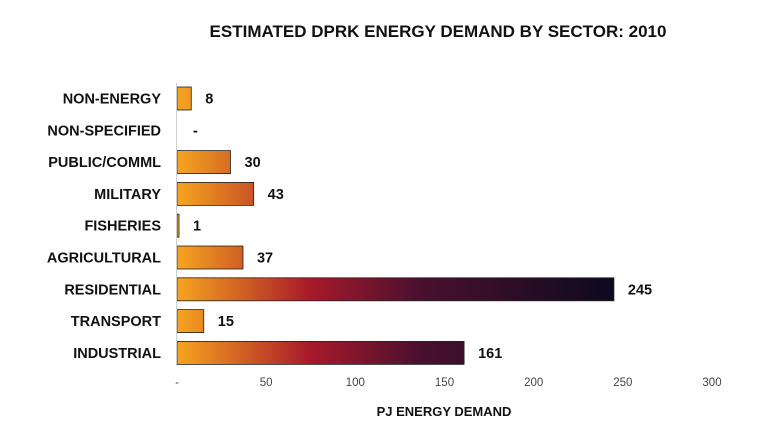 The height and width of the screenshot is (430, 762). What do you see at coordinates (490, 354) in the screenshot?
I see `value-label-industrial: 161` at bounding box center [490, 354].